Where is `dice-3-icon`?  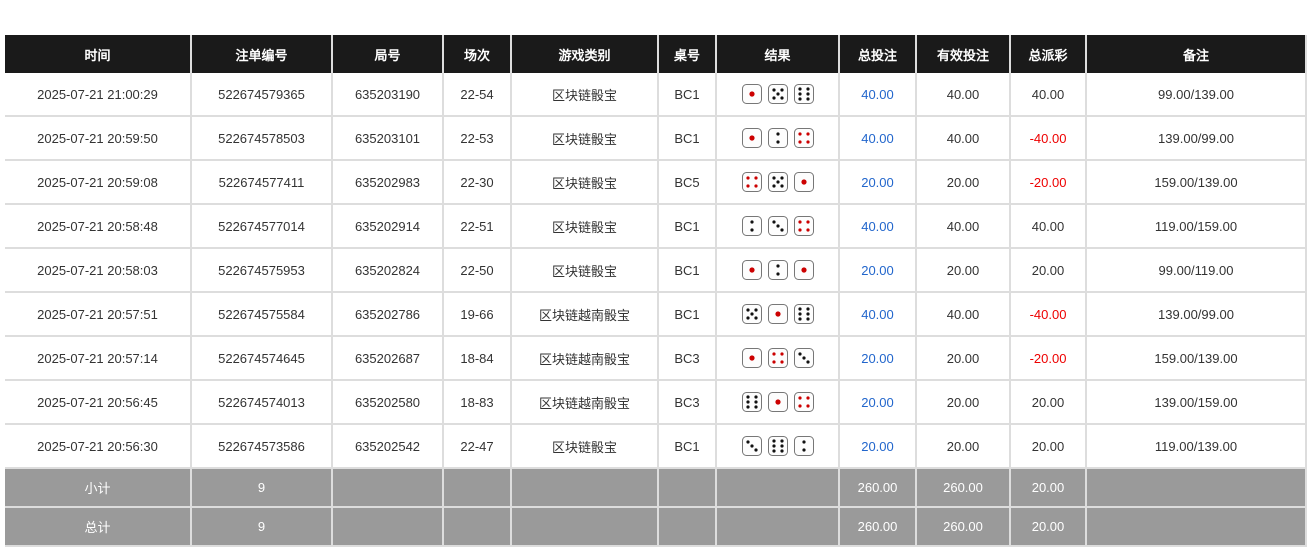 dice-3-icon is located at coordinates (777, 226).